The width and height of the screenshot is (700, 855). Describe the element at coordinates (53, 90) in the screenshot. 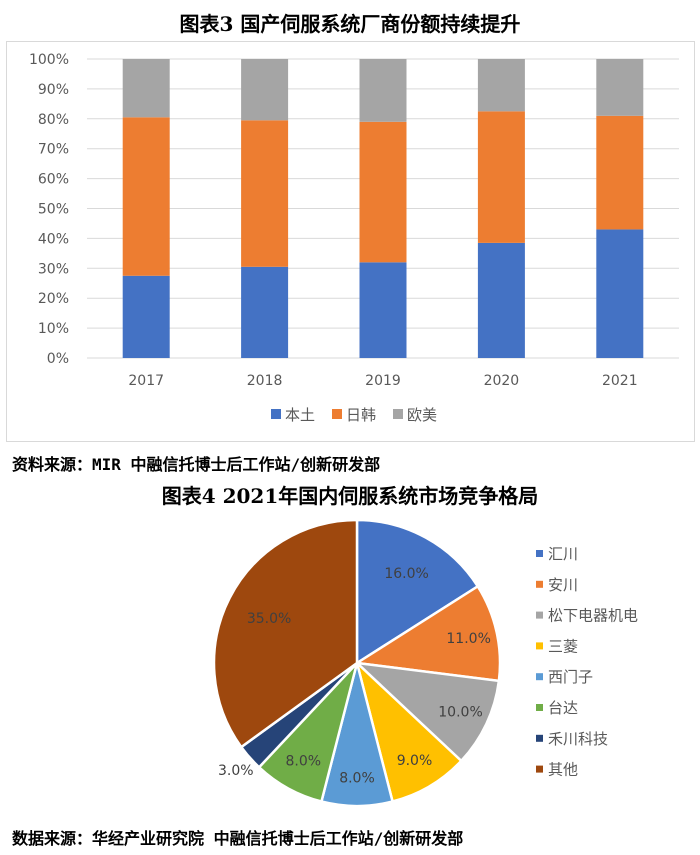

I see `y-tick-label: 90%` at that location.